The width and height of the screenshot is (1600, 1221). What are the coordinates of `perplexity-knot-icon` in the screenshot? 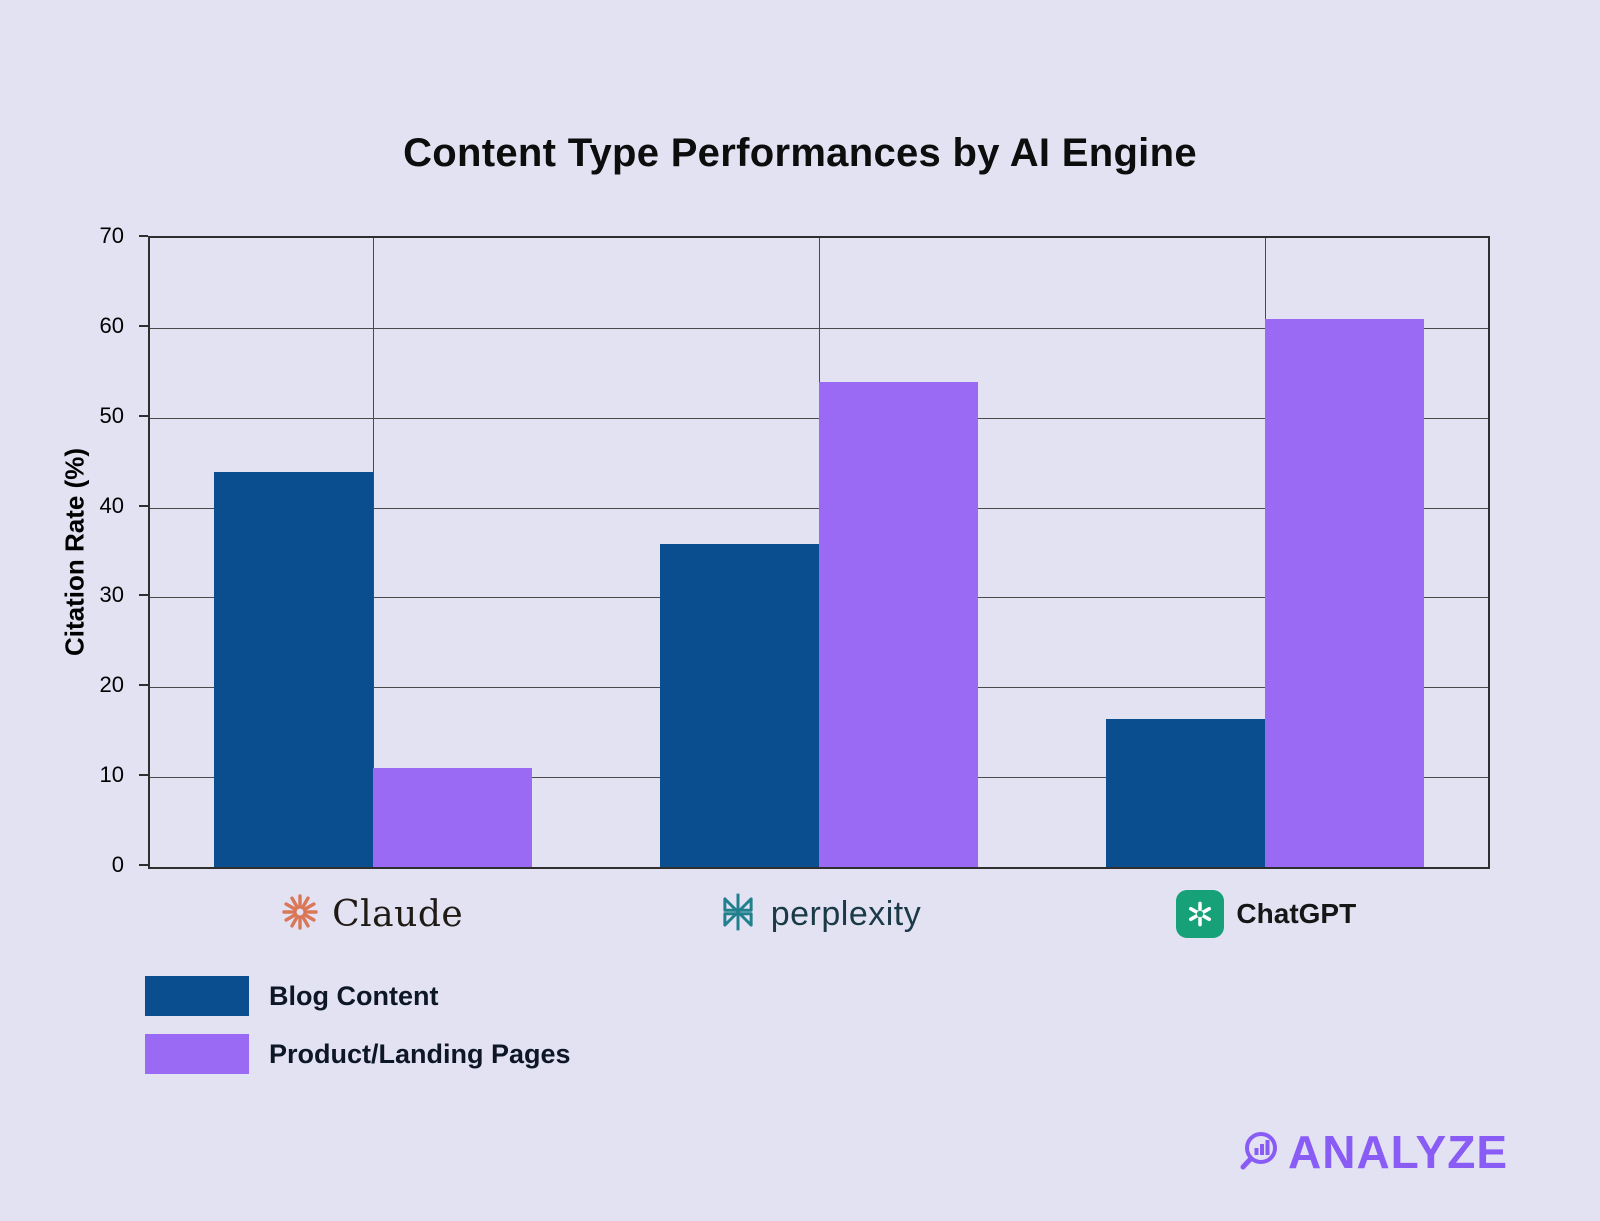 It's located at (738, 914).